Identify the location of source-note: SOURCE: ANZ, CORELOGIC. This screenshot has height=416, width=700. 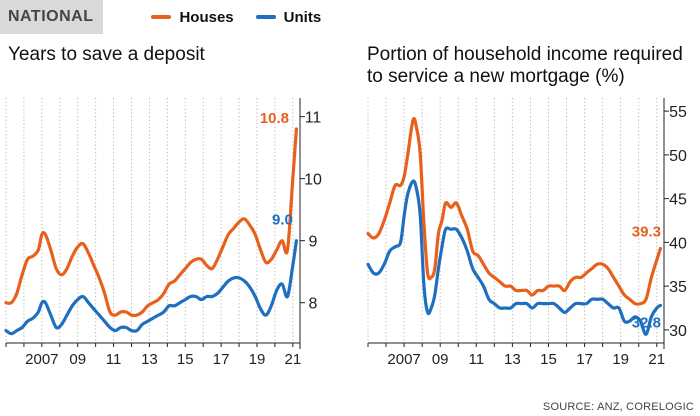
(618, 407).